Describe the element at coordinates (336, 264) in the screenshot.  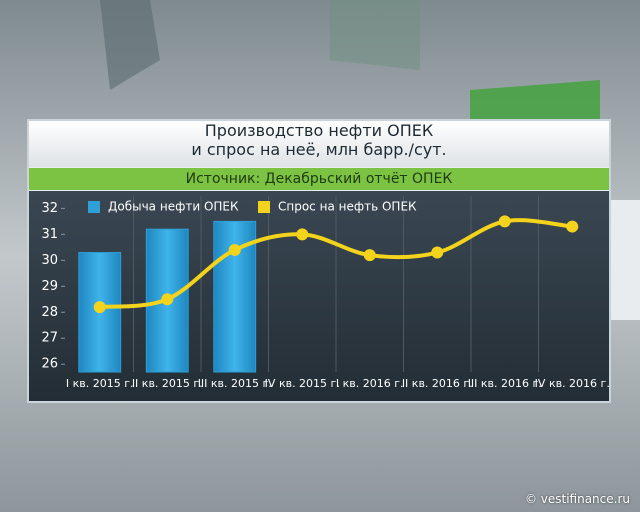
I see `line` at that location.